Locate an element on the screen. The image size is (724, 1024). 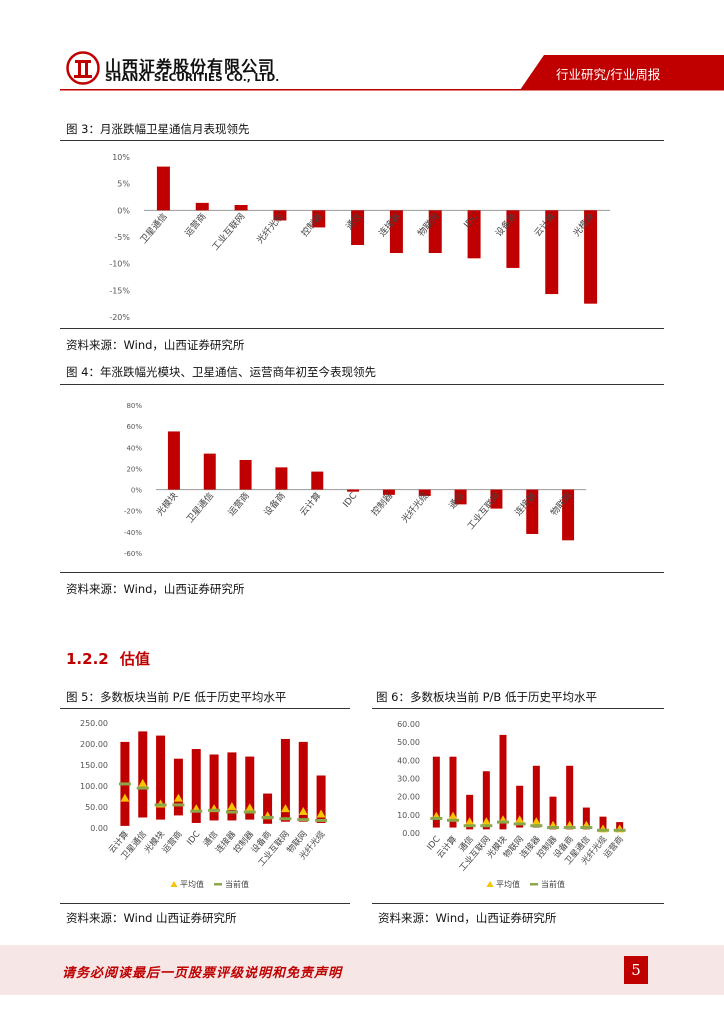
y-tick-label: 250.00 is located at coordinates (94, 723).